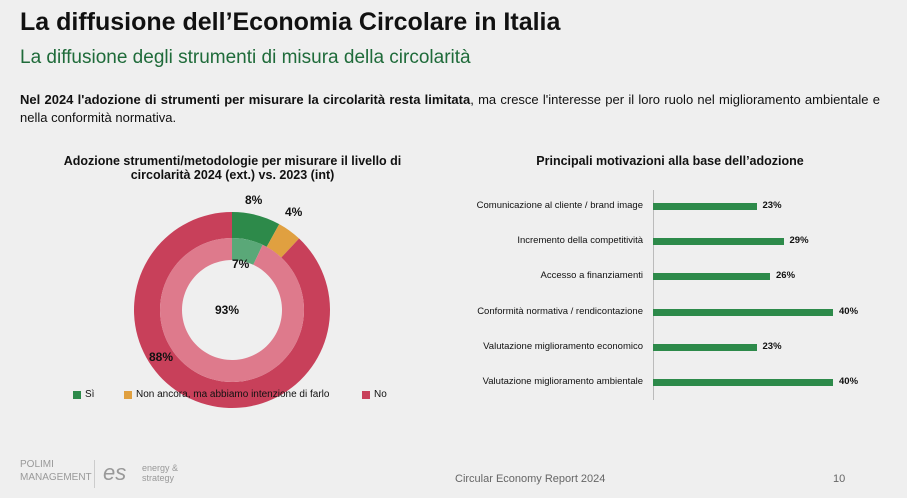  Describe the element at coordinates (90, 394) in the screenshot. I see `legend-label: Sì` at that location.